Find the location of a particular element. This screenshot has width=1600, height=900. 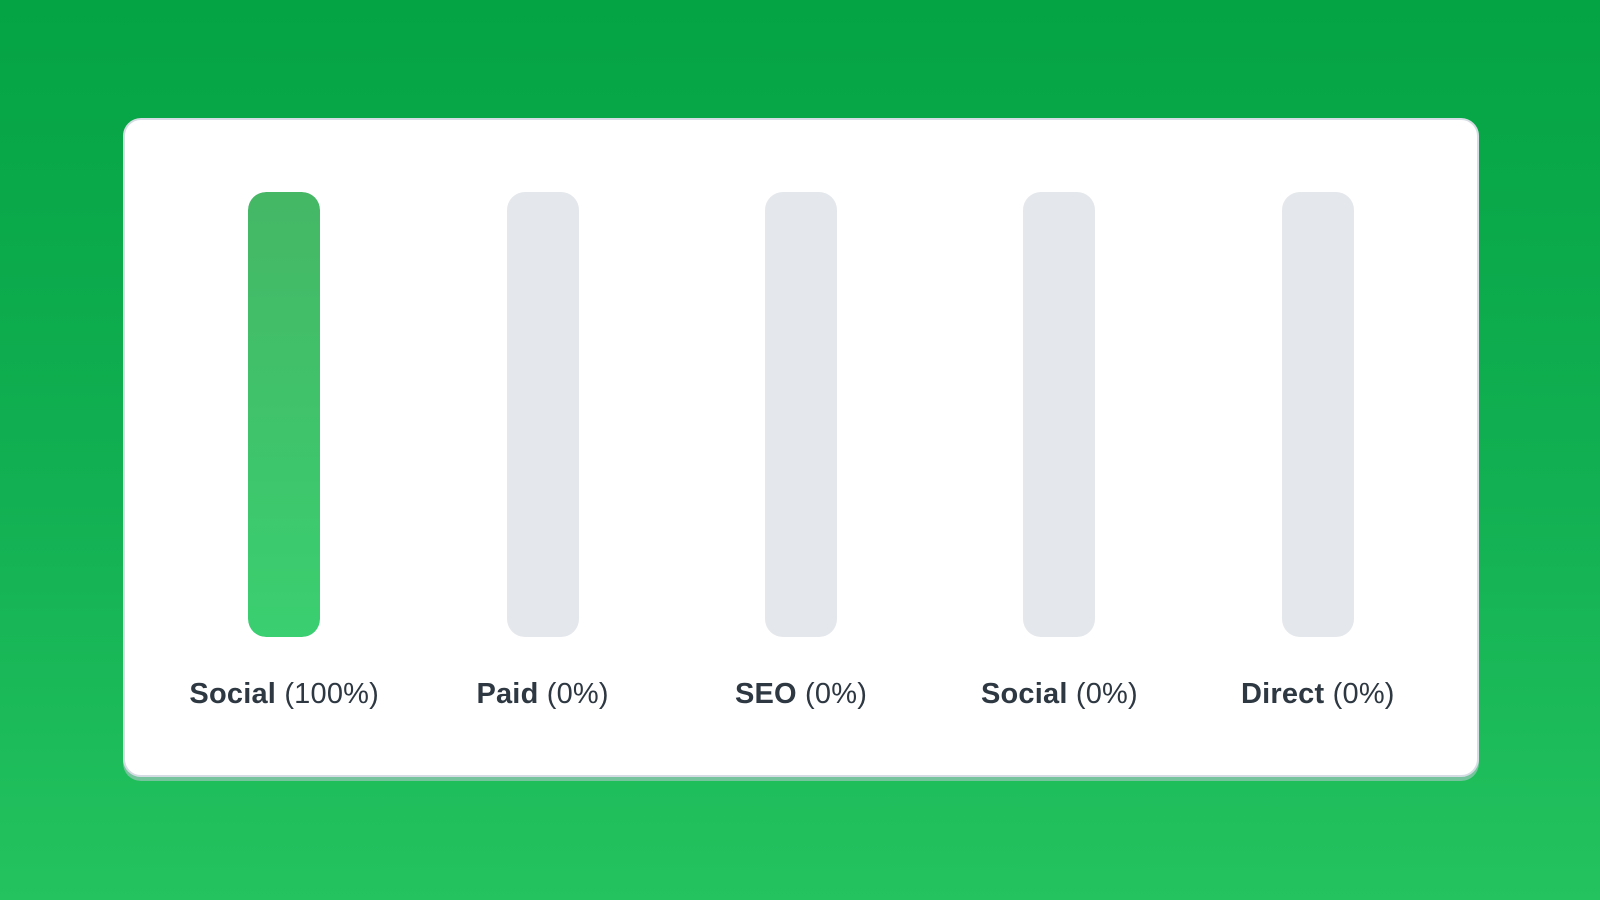

bar-column-direct: Direct (0%) is located at coordinates (1318, 451).